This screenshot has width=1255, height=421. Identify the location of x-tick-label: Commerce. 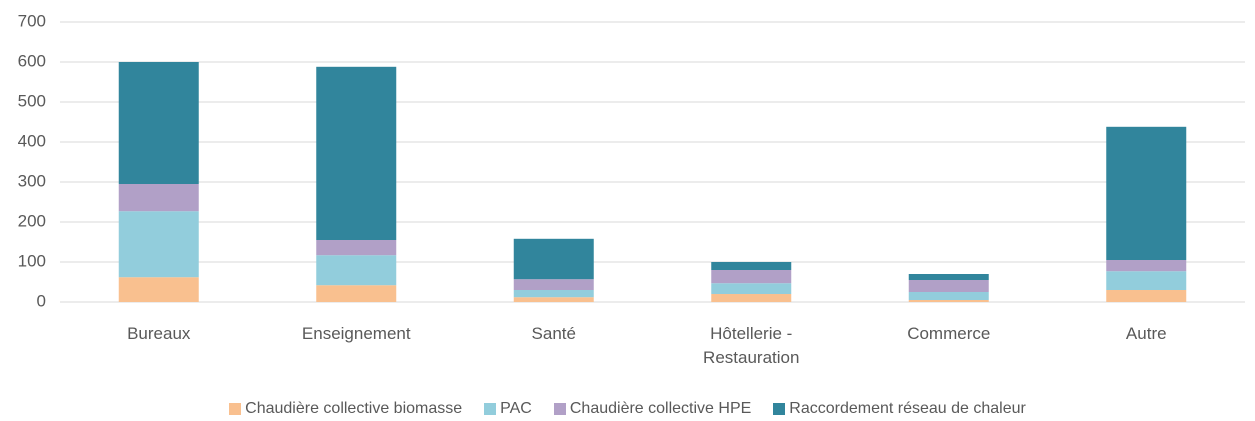
(949, 333).